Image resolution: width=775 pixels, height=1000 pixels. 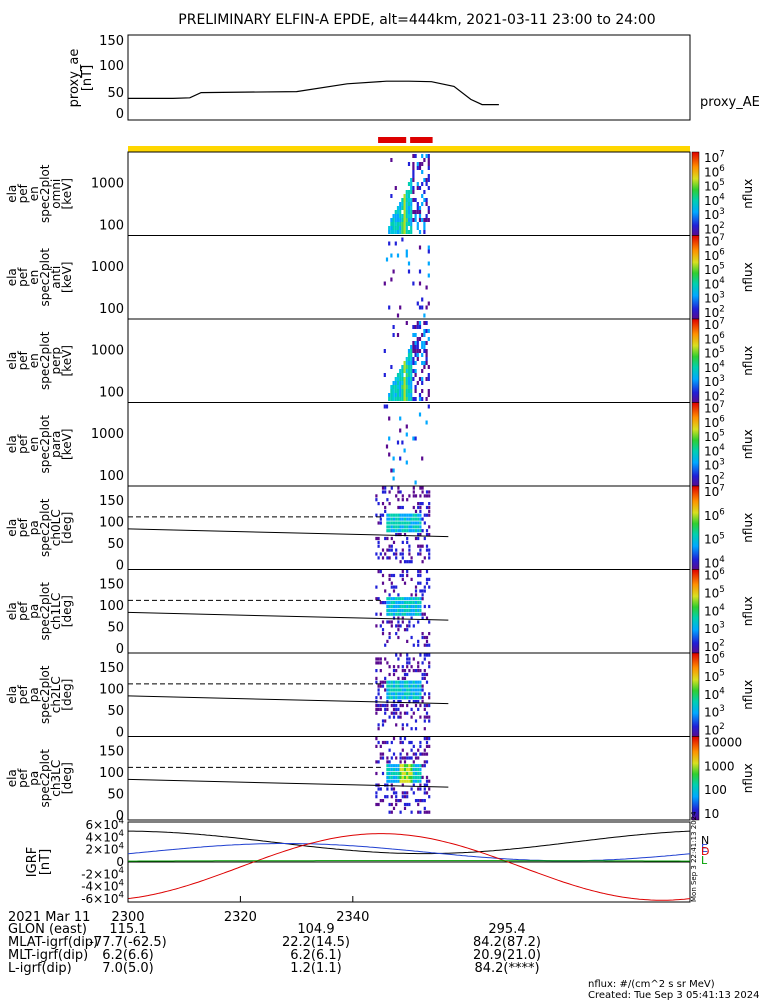 What do you see at coordinates (107, 184) in the screenshot?
I see `panel-ytick-omni-1: 1000` at bounding box center [107, 184].